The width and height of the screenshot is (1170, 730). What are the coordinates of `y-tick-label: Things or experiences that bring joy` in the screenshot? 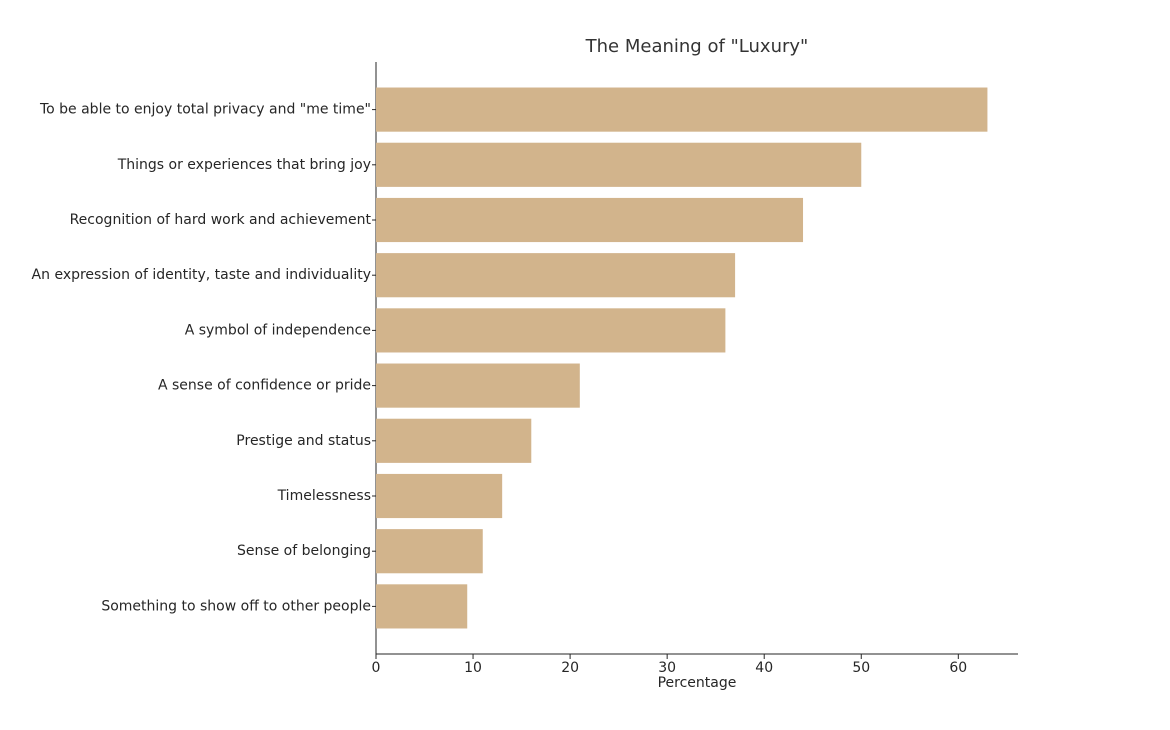 It's located at (244, 165).